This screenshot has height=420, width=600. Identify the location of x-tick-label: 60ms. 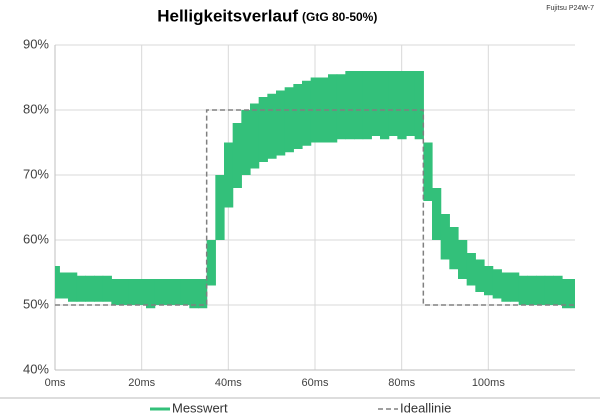
(315, 383).